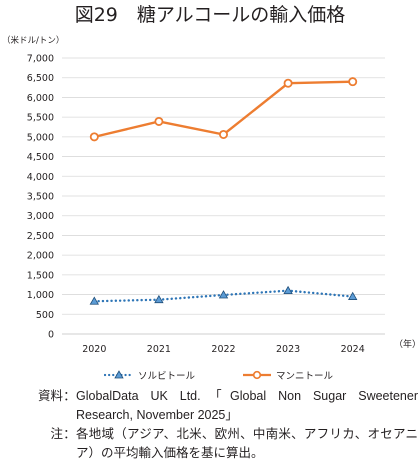 The height and width of the screenshot is (465, 420). I want to click on legend-swatch-sorbitol, so click(119, 374).